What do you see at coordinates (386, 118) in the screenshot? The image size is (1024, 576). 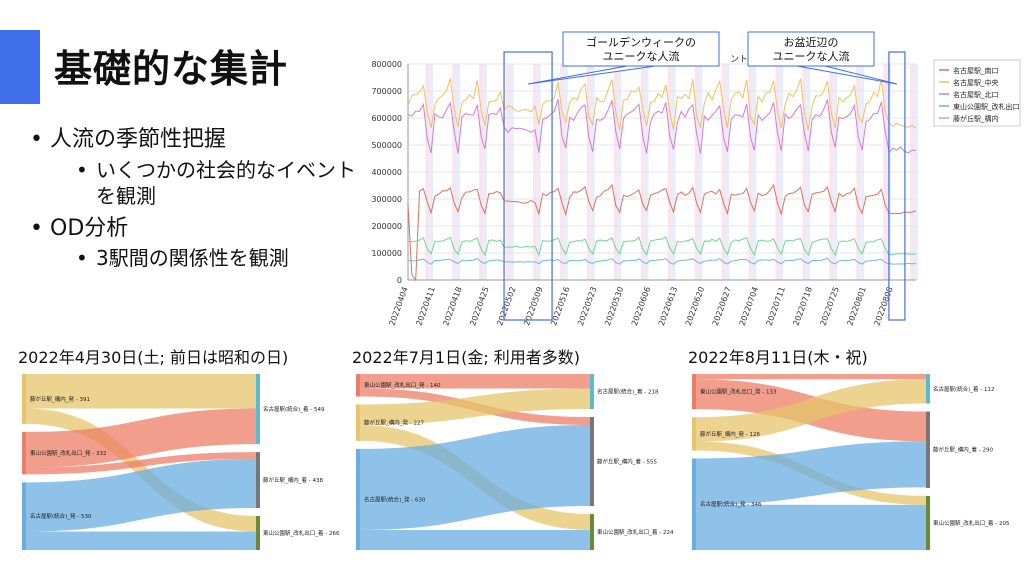 I see `y-tick-label: 600000` at bounding box center [386, 118].